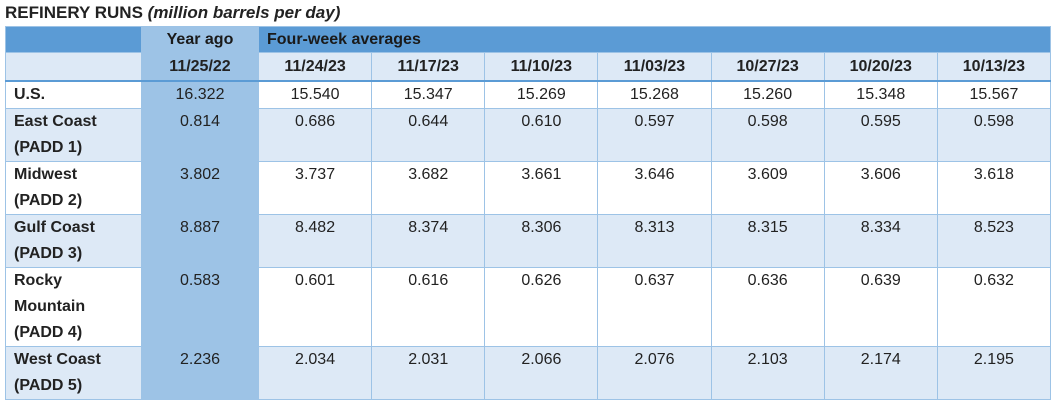 The height and width of the screenshot is (401, 1055). Describe the element at coordinates (74, 12) in the screenshot. I see `title-text: REFINERY RUNS` at that location.